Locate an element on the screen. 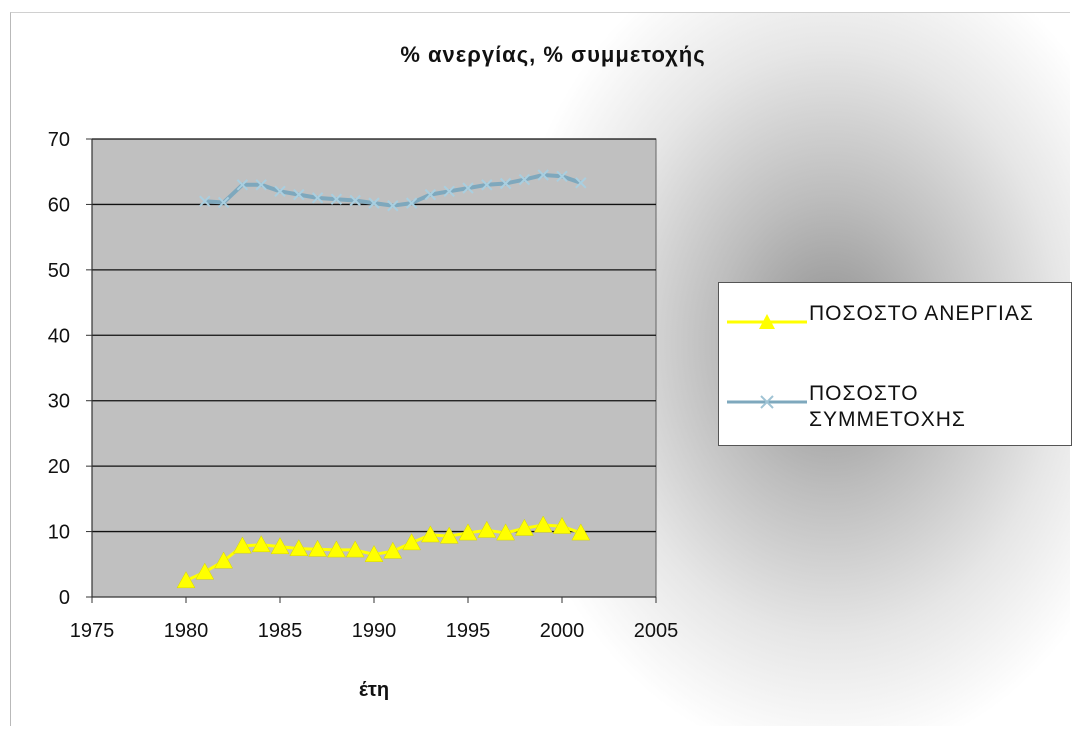 The image size is (1076, 730). triangle-marker-icon is located at coordinates (767, 321).